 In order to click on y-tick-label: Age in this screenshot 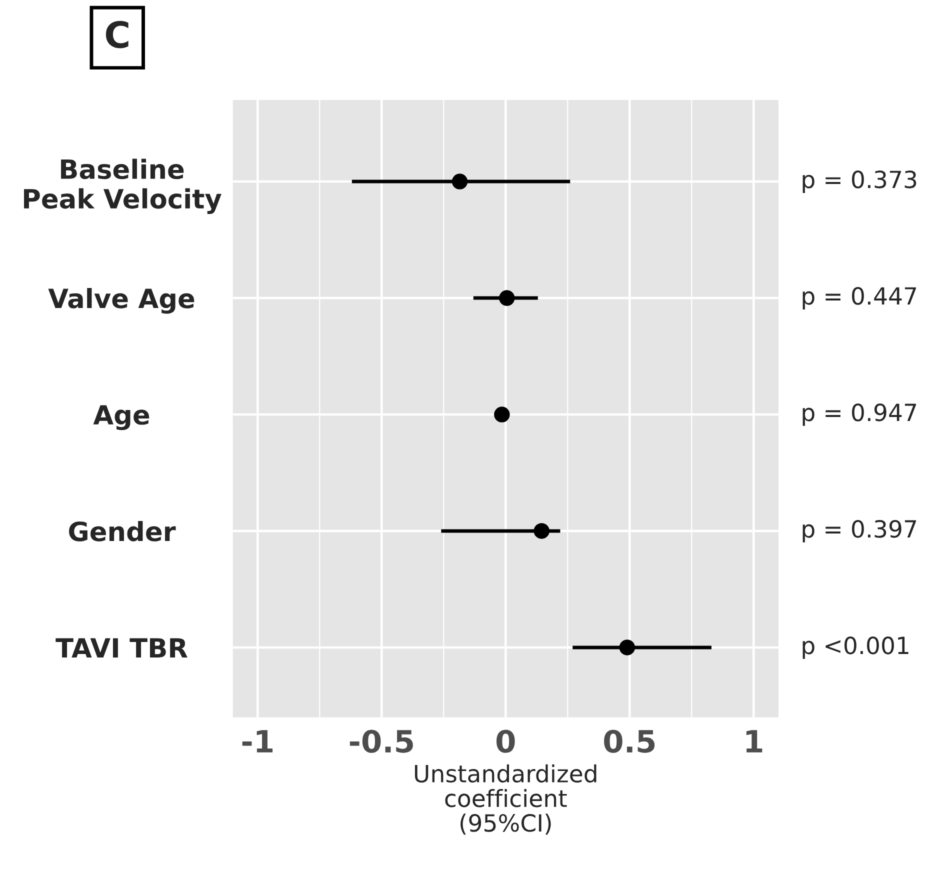, I will do `click(121, 417)`.